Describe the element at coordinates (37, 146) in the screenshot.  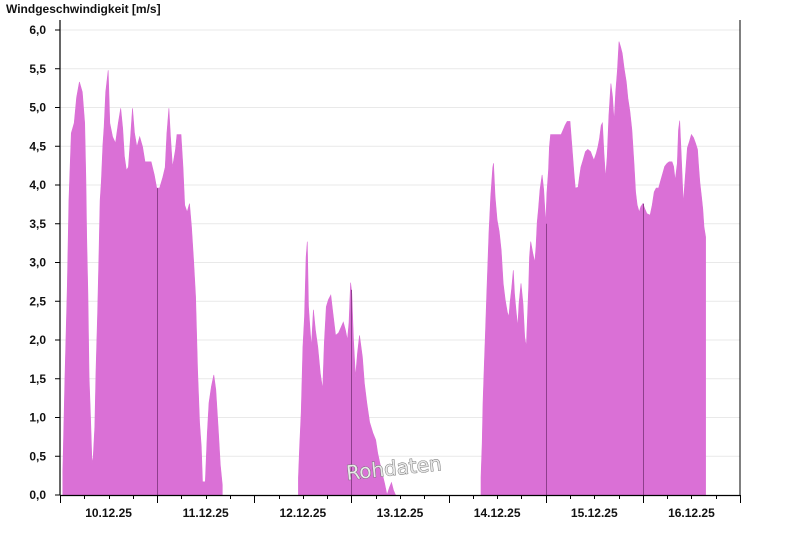
I see `y-tick-label: 4,5` at that location.